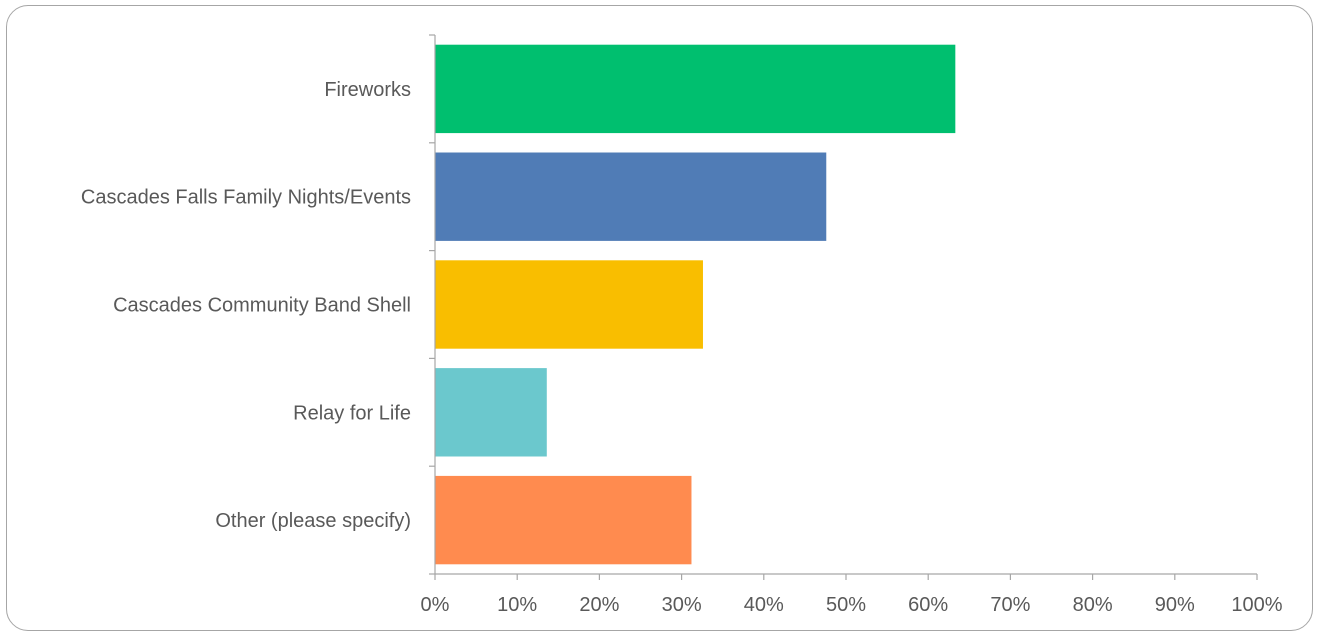  Describe the element at coordinates (1175, 605) in the screenshot. I see `x-tick-label: 90%` at that location.